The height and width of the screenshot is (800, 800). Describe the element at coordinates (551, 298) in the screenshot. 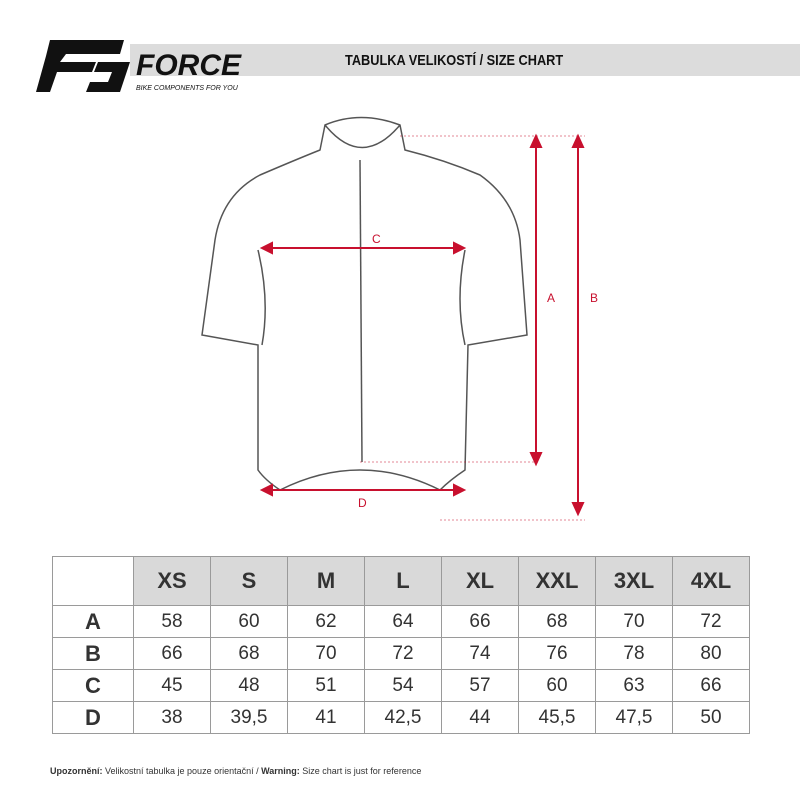

I see `label-a: A` at that location.